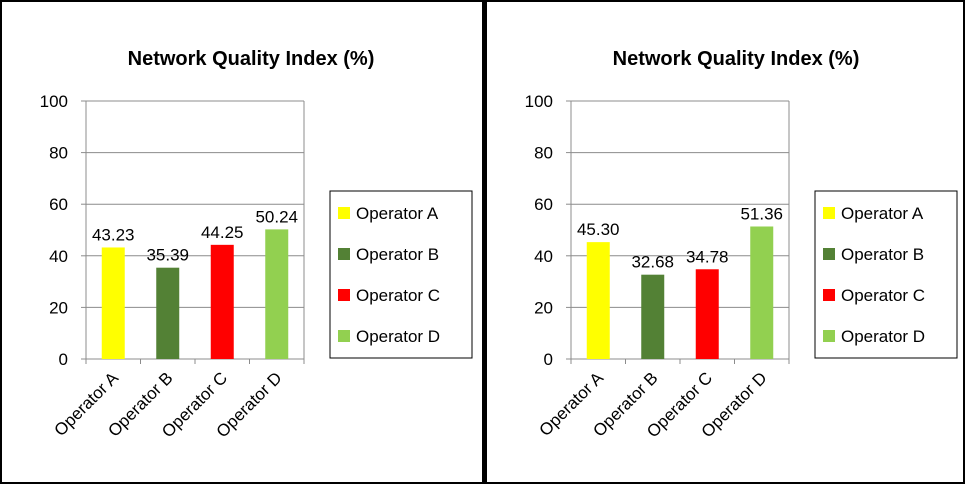  I want to click on data-label: 43.23, so click(113, 234).